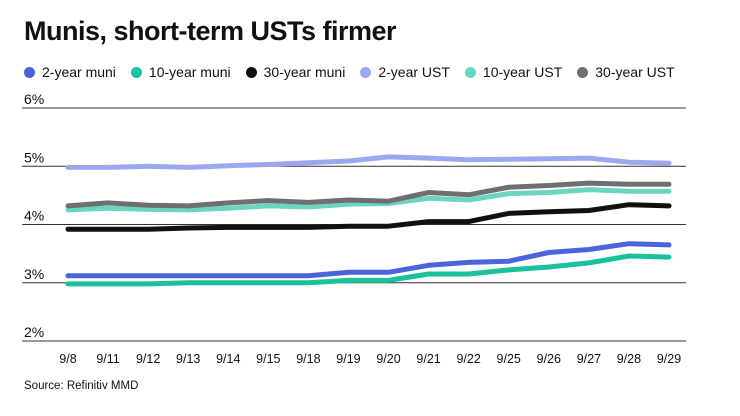 This screenshot has height=416, width=740. Describe the element at coordinates (522, 72) in the screenshot. I see `legend-label-10-year-ust: 10-year UST` at that location.